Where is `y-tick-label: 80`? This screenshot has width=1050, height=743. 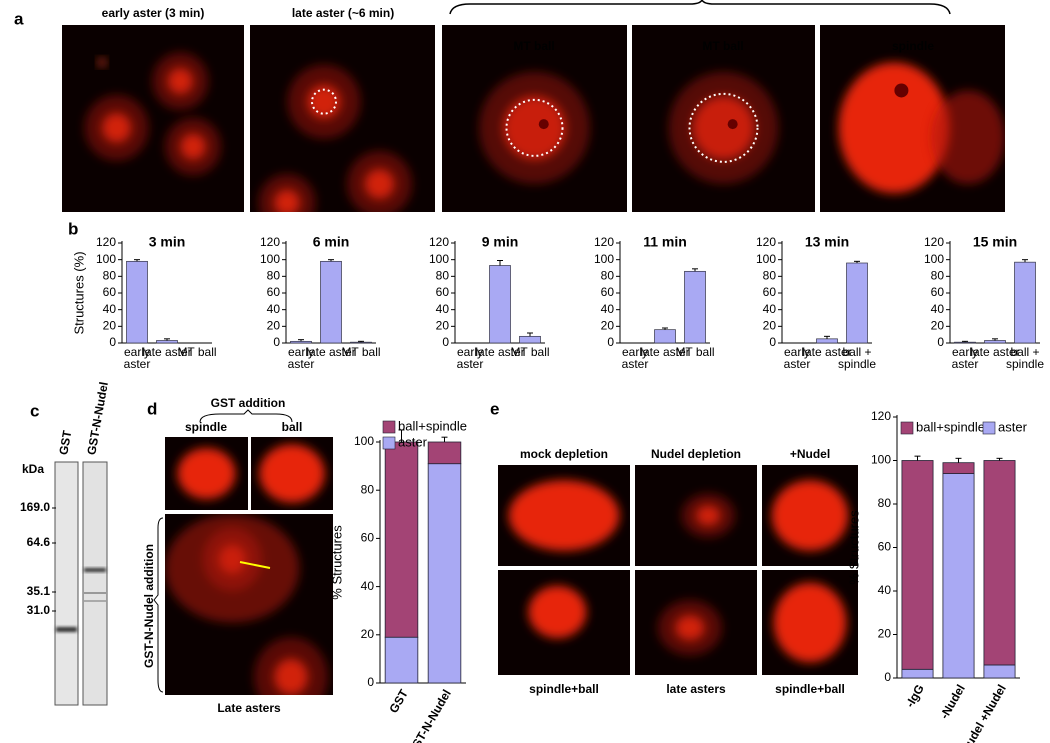 y-tick-label: 80 is located at coordinates (368, 489).